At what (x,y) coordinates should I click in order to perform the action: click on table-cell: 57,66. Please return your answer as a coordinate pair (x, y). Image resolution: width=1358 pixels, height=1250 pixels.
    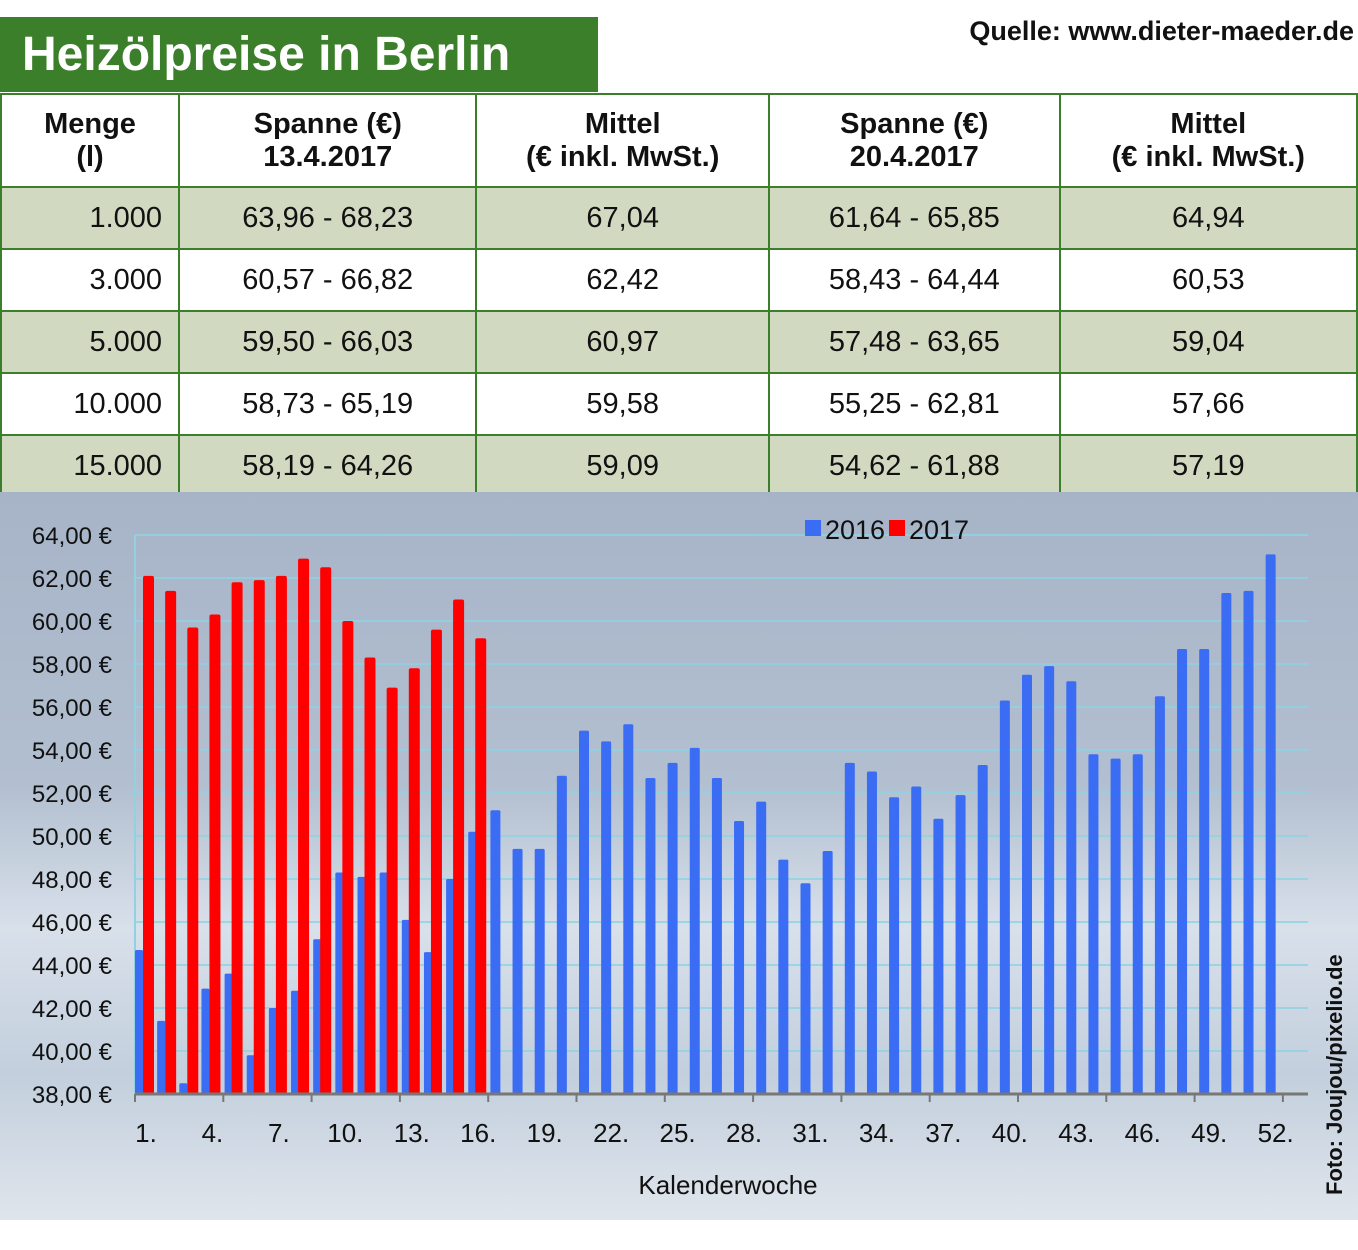
    Looking at the image, I should click on (1208, 404).